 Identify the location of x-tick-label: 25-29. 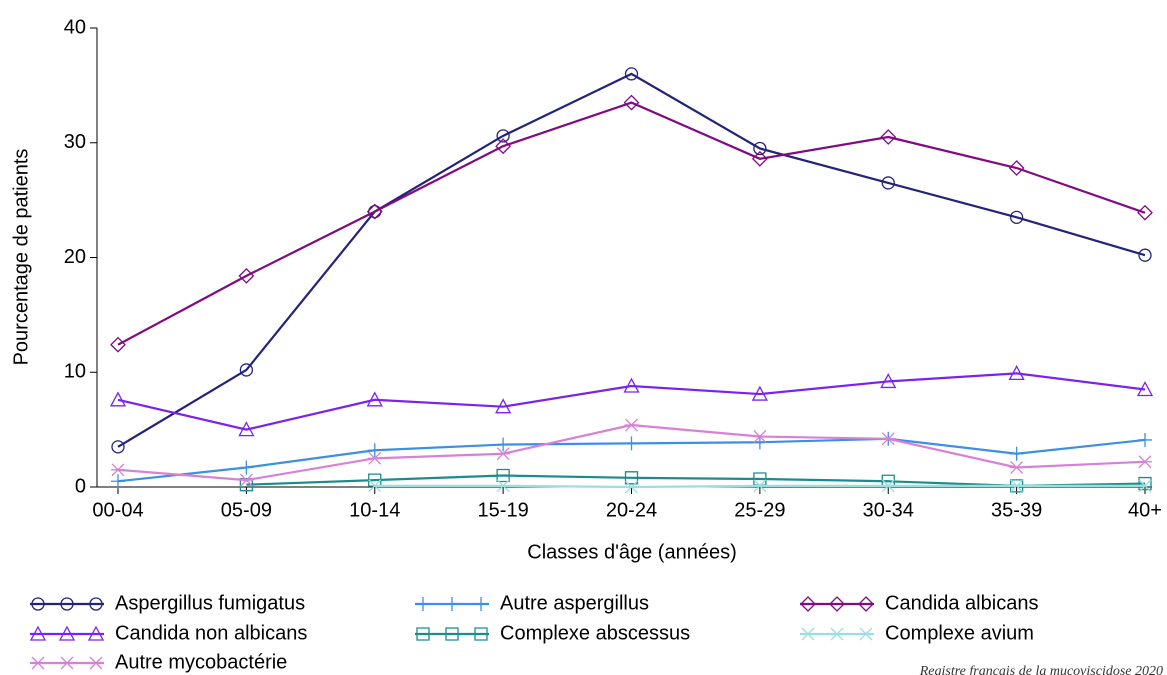
(759, 510).